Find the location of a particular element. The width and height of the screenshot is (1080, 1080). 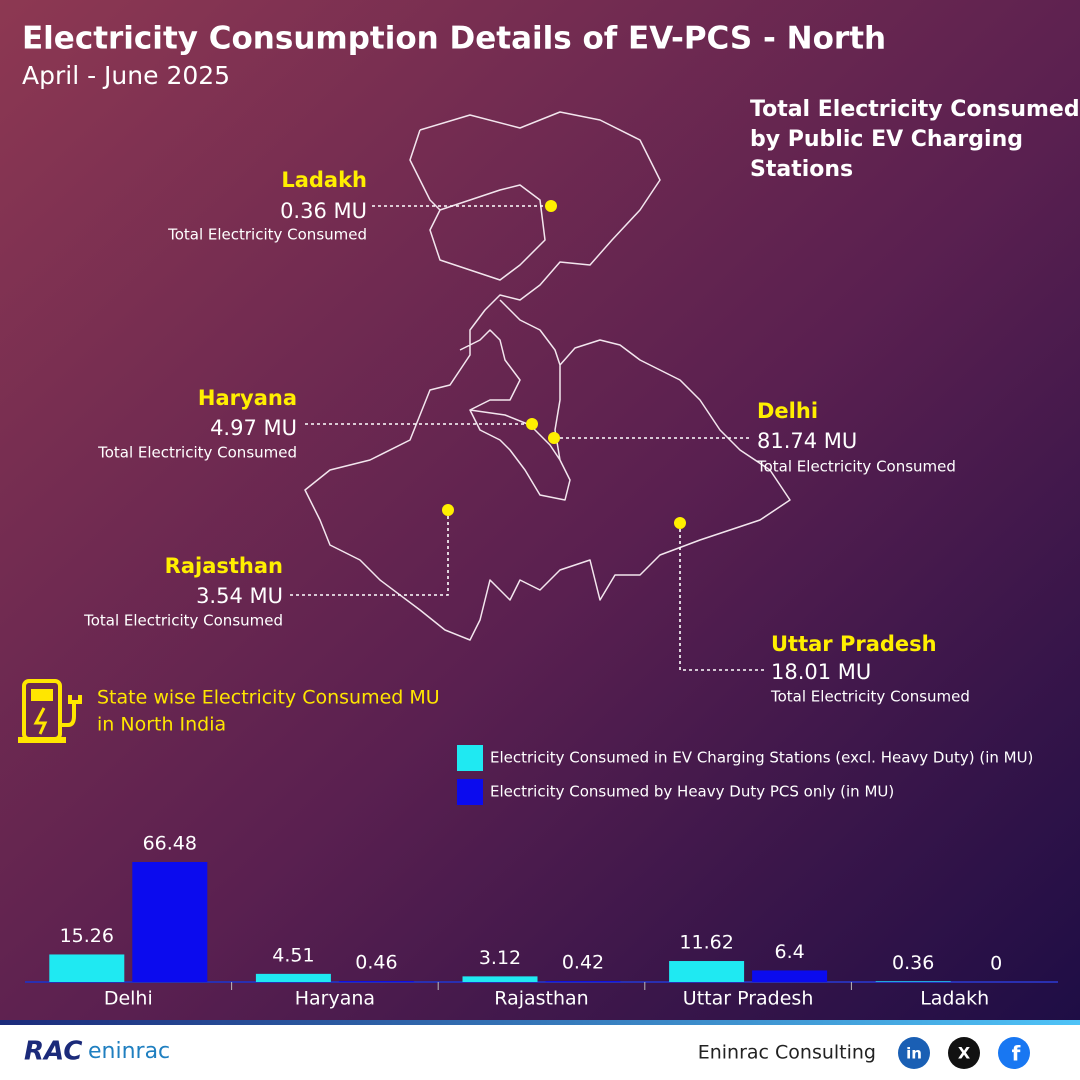

footer-strip is located at coordinates (540, 1022).